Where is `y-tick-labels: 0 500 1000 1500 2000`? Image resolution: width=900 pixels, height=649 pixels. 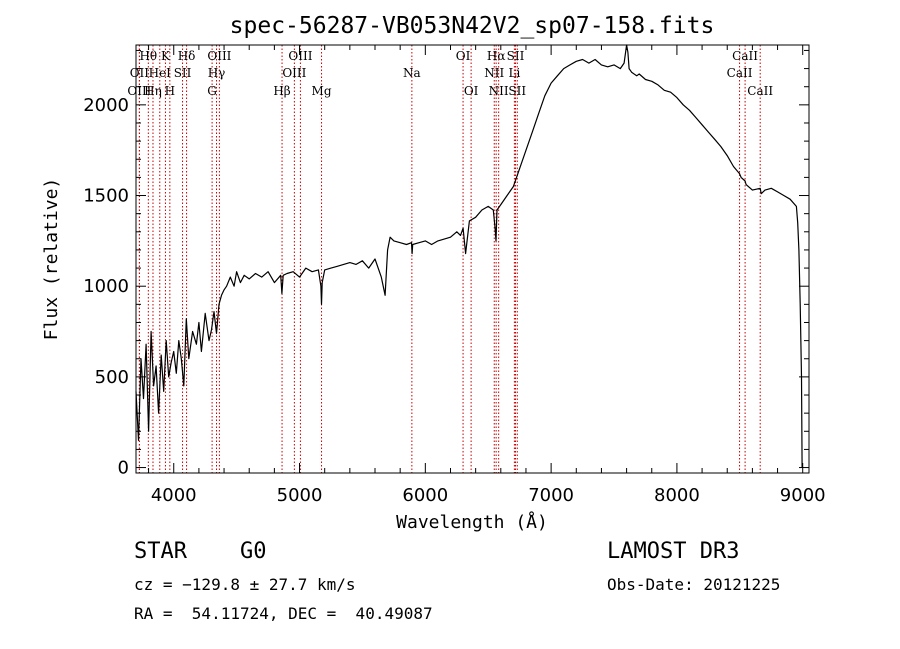
y-tick-labels: 0 500 1000 1500 2000 is located at coordinates (106, 287).